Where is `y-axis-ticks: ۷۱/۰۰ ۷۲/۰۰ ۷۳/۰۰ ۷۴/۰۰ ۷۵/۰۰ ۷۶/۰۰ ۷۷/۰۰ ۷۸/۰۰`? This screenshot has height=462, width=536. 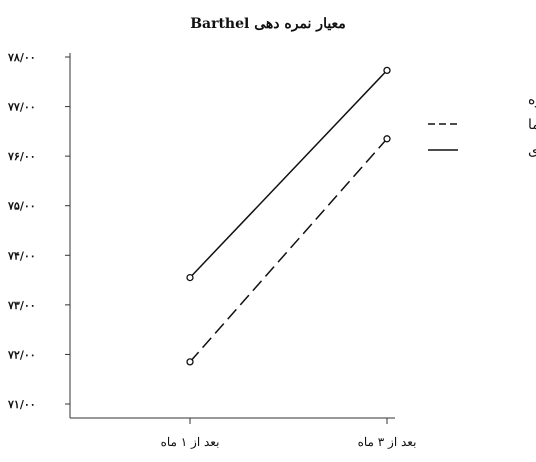
y-axis-ticks: ۷۱/۰۰ ۷۲/۰۰ ۷۳/۰۰ ۷۴/۰۰ ۷۵/۰۰ ۷۶/۰۰ ۷۷/۰۰ ۷۸/۰۰ is located at coordinates (38, 231).